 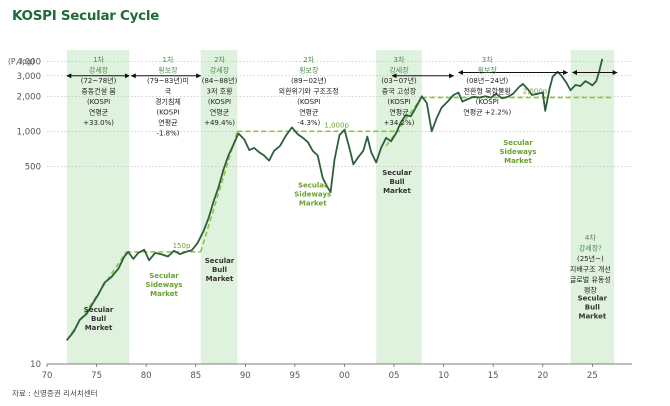 I want to click on cycle-label-line: -4.3%), so click(x=308, y=123).